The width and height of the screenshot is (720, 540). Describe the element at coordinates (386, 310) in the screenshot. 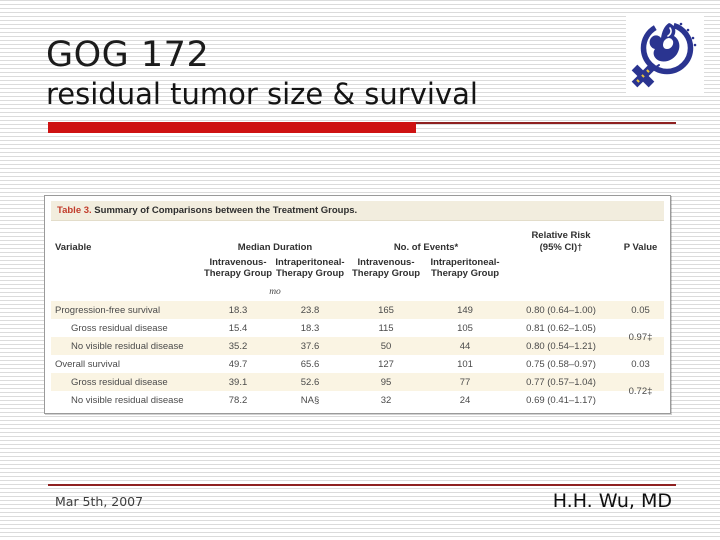

I see `table-cell-ev-iv: 165` at that location.